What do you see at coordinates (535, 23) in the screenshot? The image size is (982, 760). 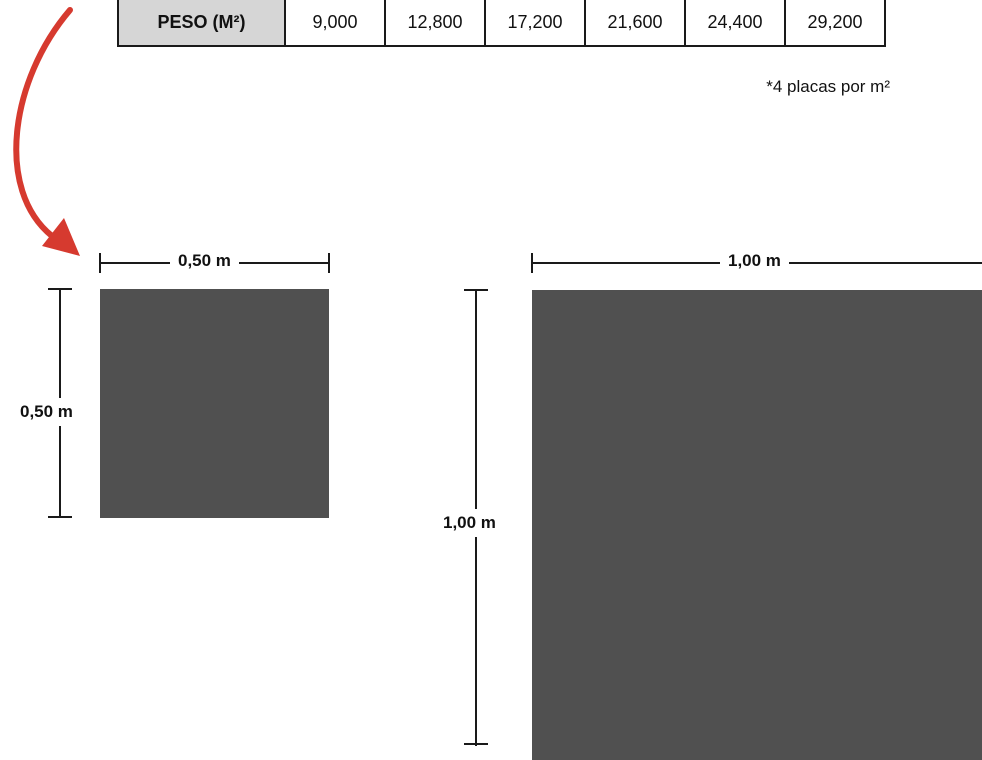 I see `table-cell: 17,200` at bounding box center [535, 23].